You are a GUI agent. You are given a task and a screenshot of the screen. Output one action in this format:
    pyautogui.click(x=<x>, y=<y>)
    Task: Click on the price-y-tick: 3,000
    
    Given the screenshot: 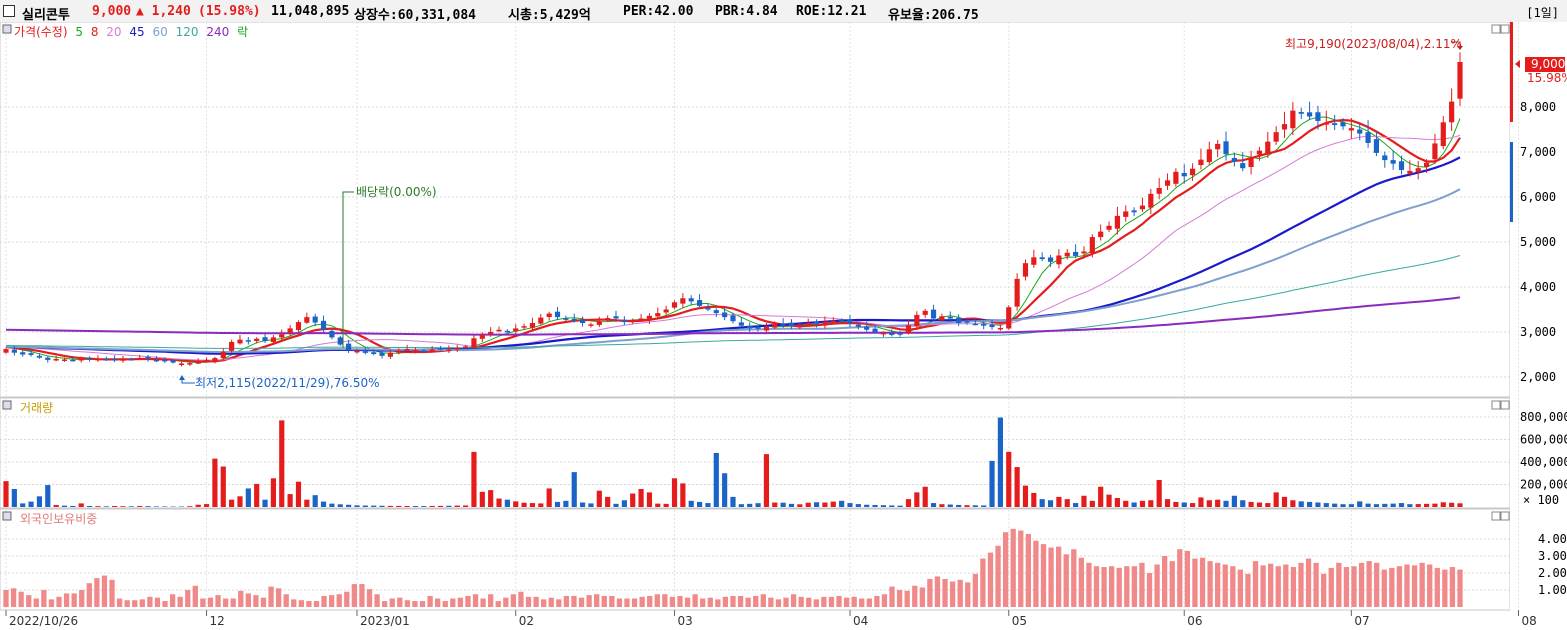 What is the action you would take?
    pyautogui.click(x=1538, y=332)
    